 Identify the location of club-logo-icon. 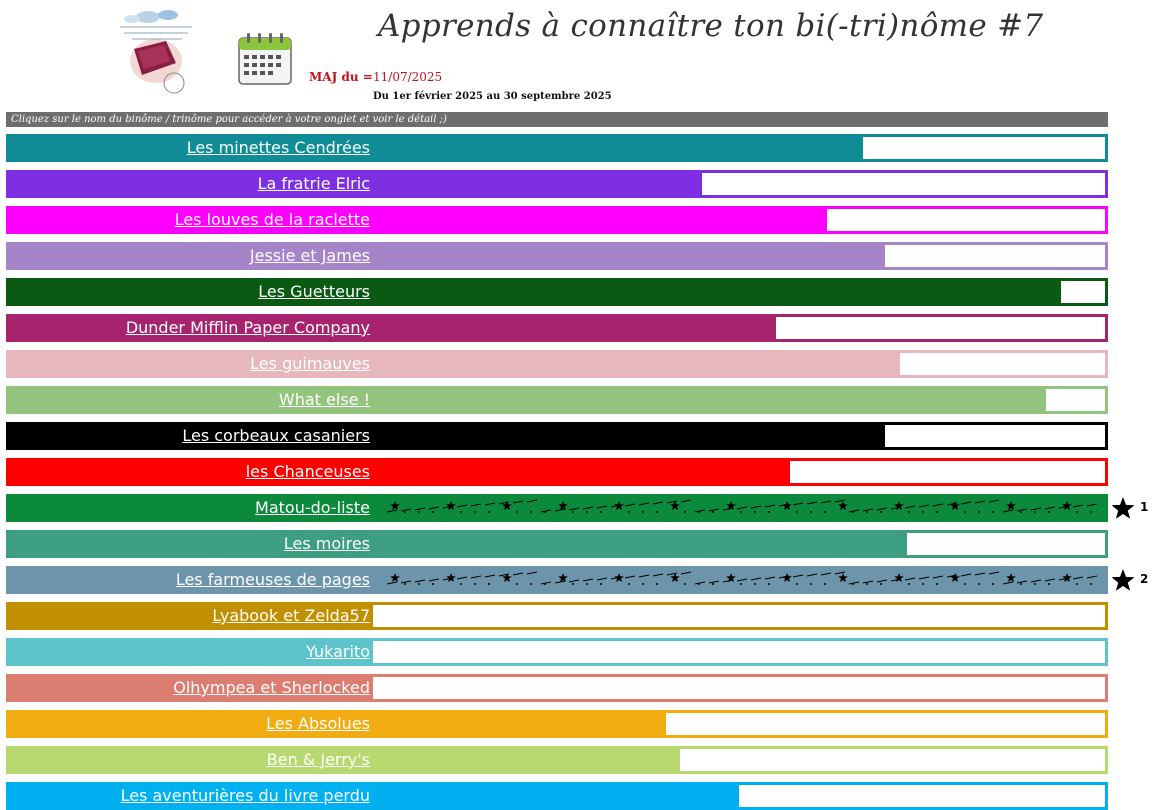
(156, 52).